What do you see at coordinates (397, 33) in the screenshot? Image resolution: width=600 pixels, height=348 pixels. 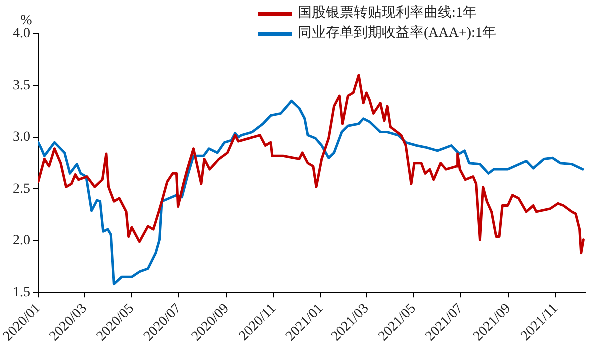 I see `legend-label: 同业存单到期收益率(AAA+):1年` at bounding box center [397, 33].